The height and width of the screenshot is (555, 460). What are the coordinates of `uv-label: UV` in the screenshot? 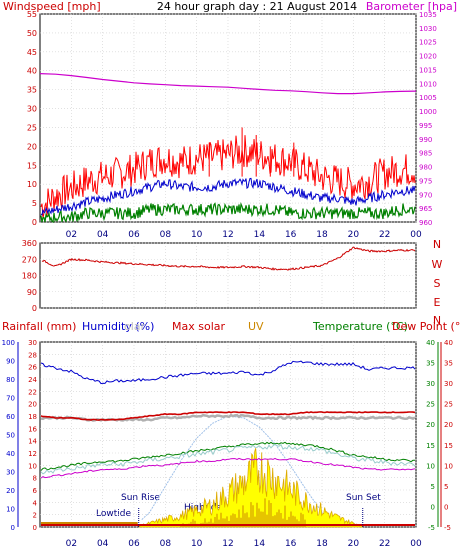 It's located at (256, 326).